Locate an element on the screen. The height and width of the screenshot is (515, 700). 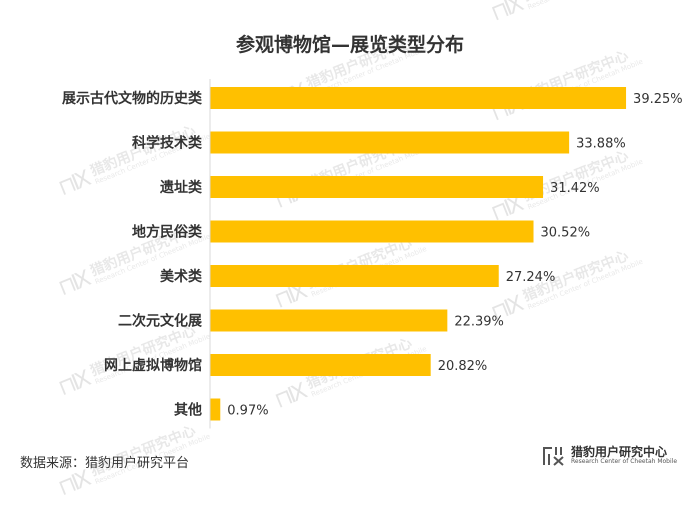
value-label: 0.97% is located at coordinates (247, 411).